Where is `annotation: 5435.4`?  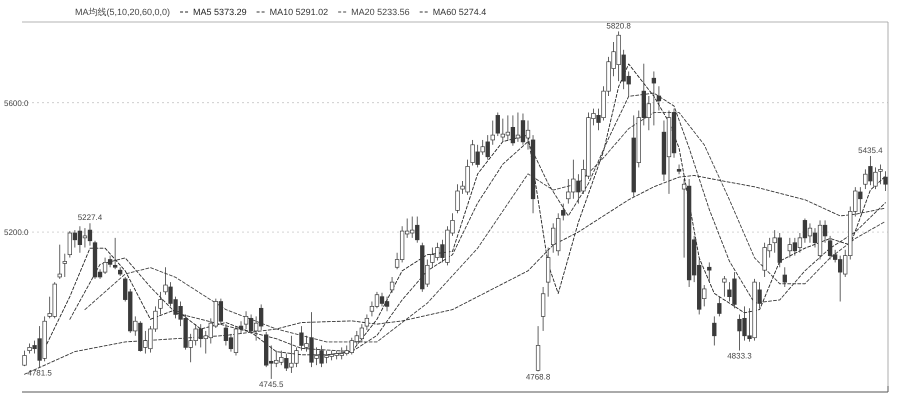 annotation: 5435.4 is located at coordinates (871, 150).